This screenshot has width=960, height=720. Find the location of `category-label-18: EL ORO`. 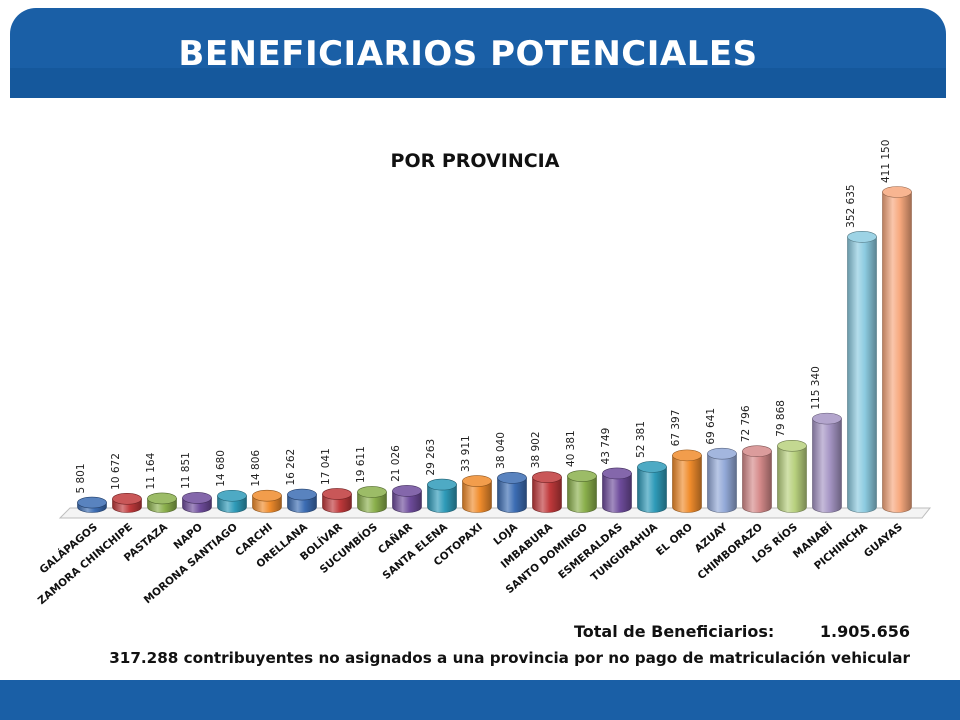

category-label-18: EL ORO is located at coordinates (674, 539).